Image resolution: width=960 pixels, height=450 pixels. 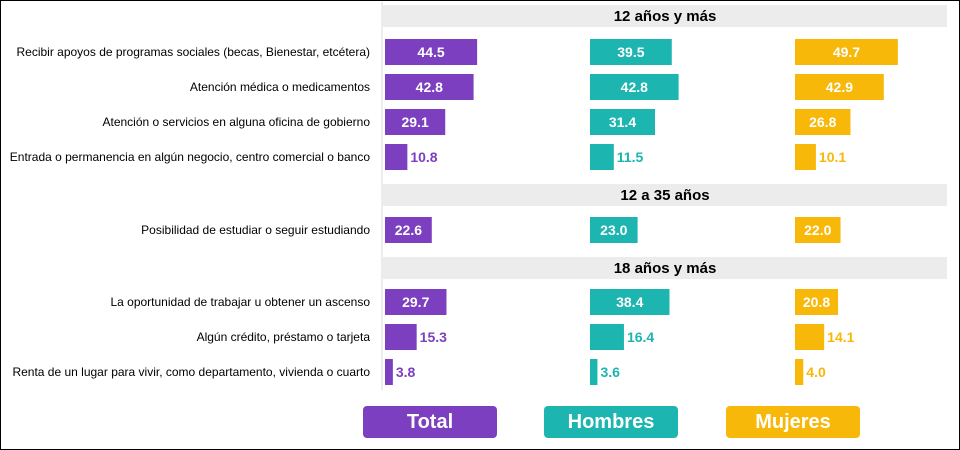 I want to click on section-title-2: 12 a 35 años, so click(x=664, y=195).